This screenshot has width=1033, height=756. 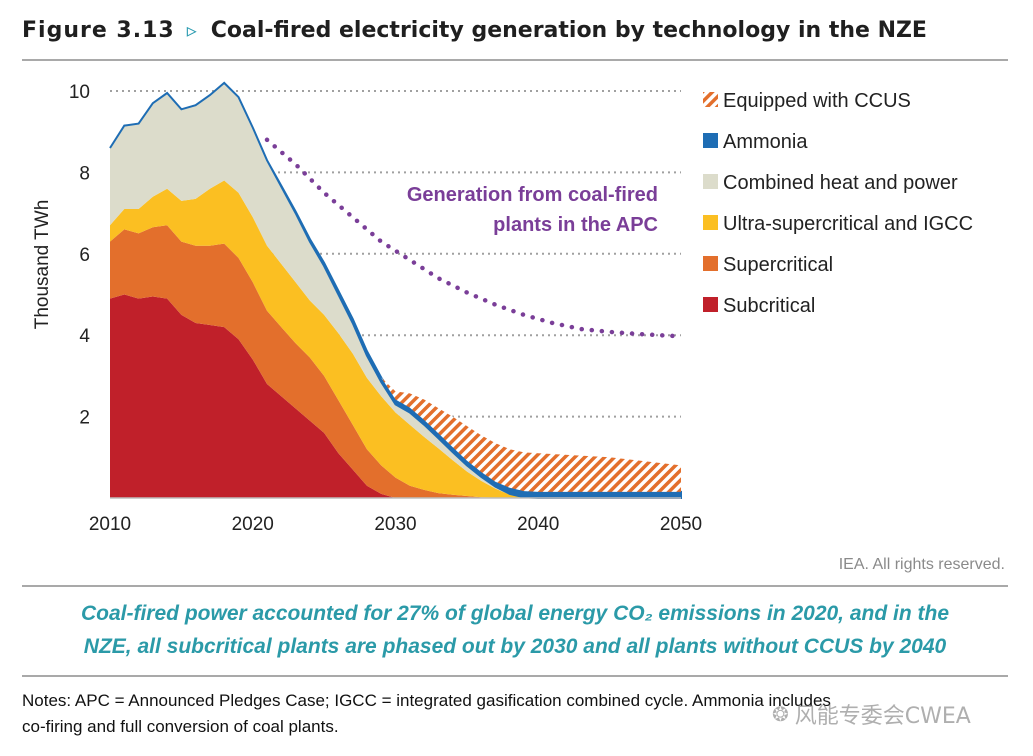 I want to click on y-tick-label: 6, so click(x=84, y=255).